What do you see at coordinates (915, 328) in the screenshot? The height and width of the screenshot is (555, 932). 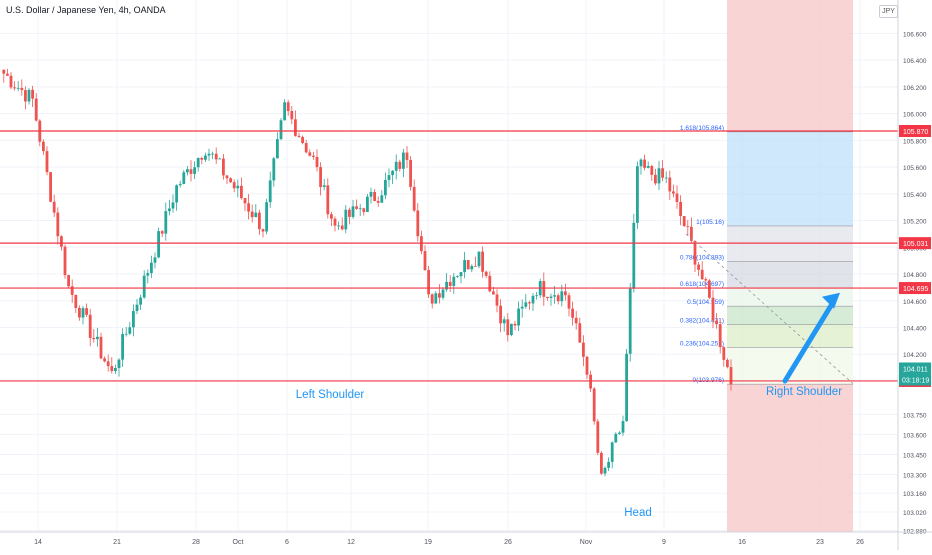 I see `y-tick-label: 104.400` at bounding box center [915, 328].